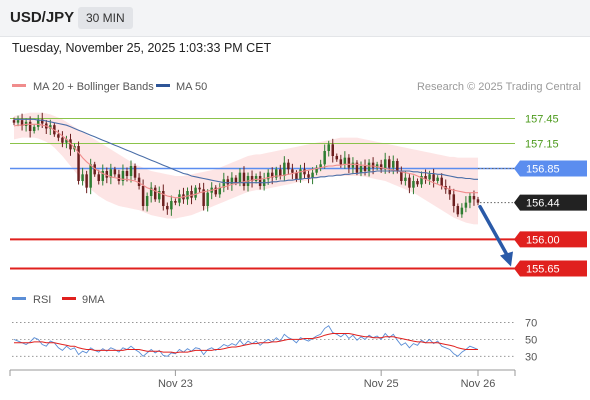 This screenshot has width=590, height=400. Describe the element at coordinates (163, 85) in the screenshot. I see `legend-swatch-ma50` at that location.